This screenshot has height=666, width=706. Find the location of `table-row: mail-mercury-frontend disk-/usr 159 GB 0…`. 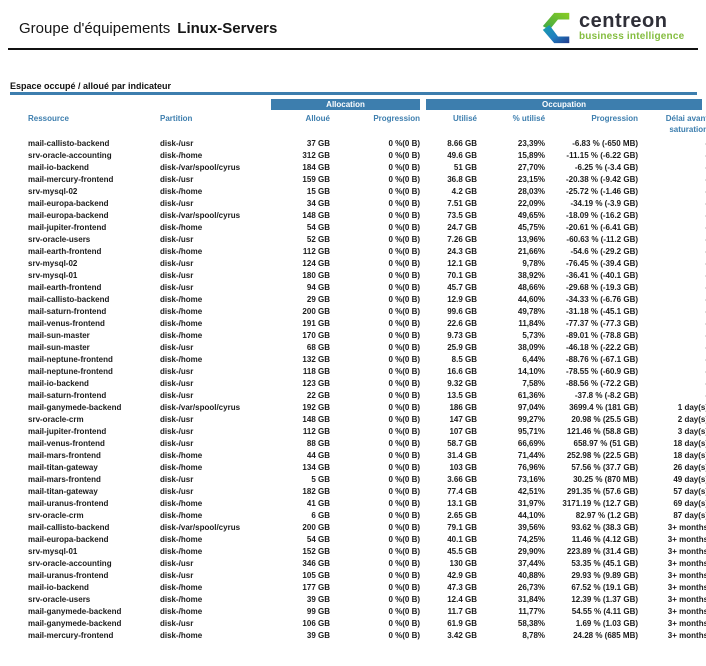

table-row: mail-mercury-frontend disk-/usr 159 GB 0… is located at coordinates (358, 180).